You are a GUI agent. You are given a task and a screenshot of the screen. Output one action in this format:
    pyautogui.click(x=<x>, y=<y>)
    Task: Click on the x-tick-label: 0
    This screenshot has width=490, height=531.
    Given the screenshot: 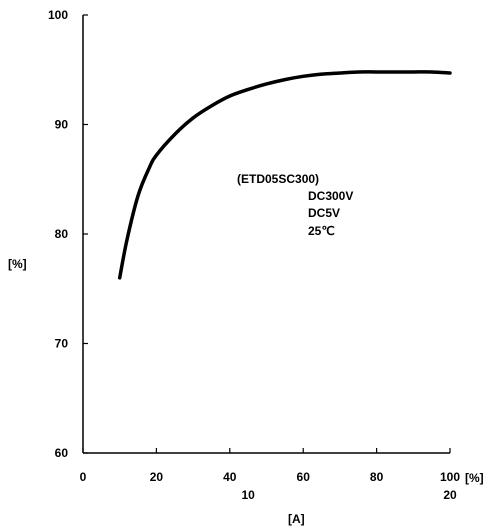 What is the action you would take?
    pyautogui.click(x=83, y=477)
    